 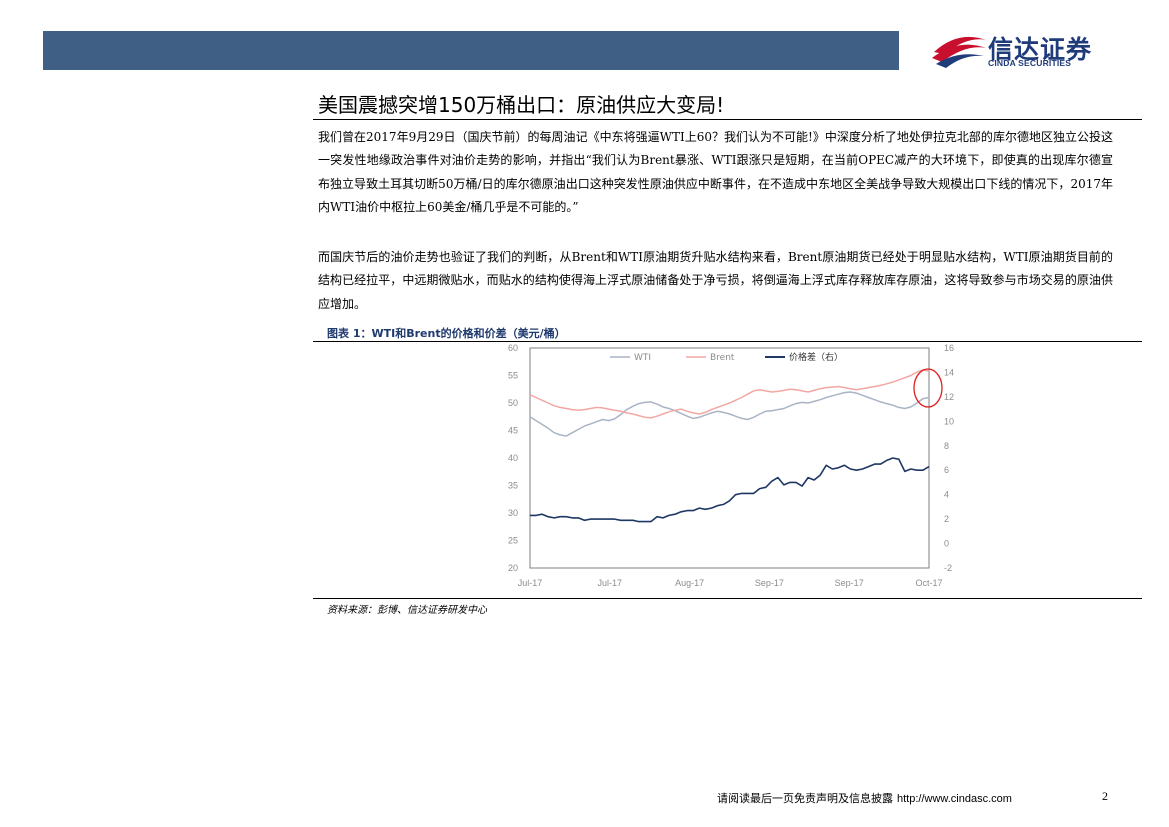 I want to click on chart-legend: WTI Brent 价格差（右）, so click(x=726, y=357).